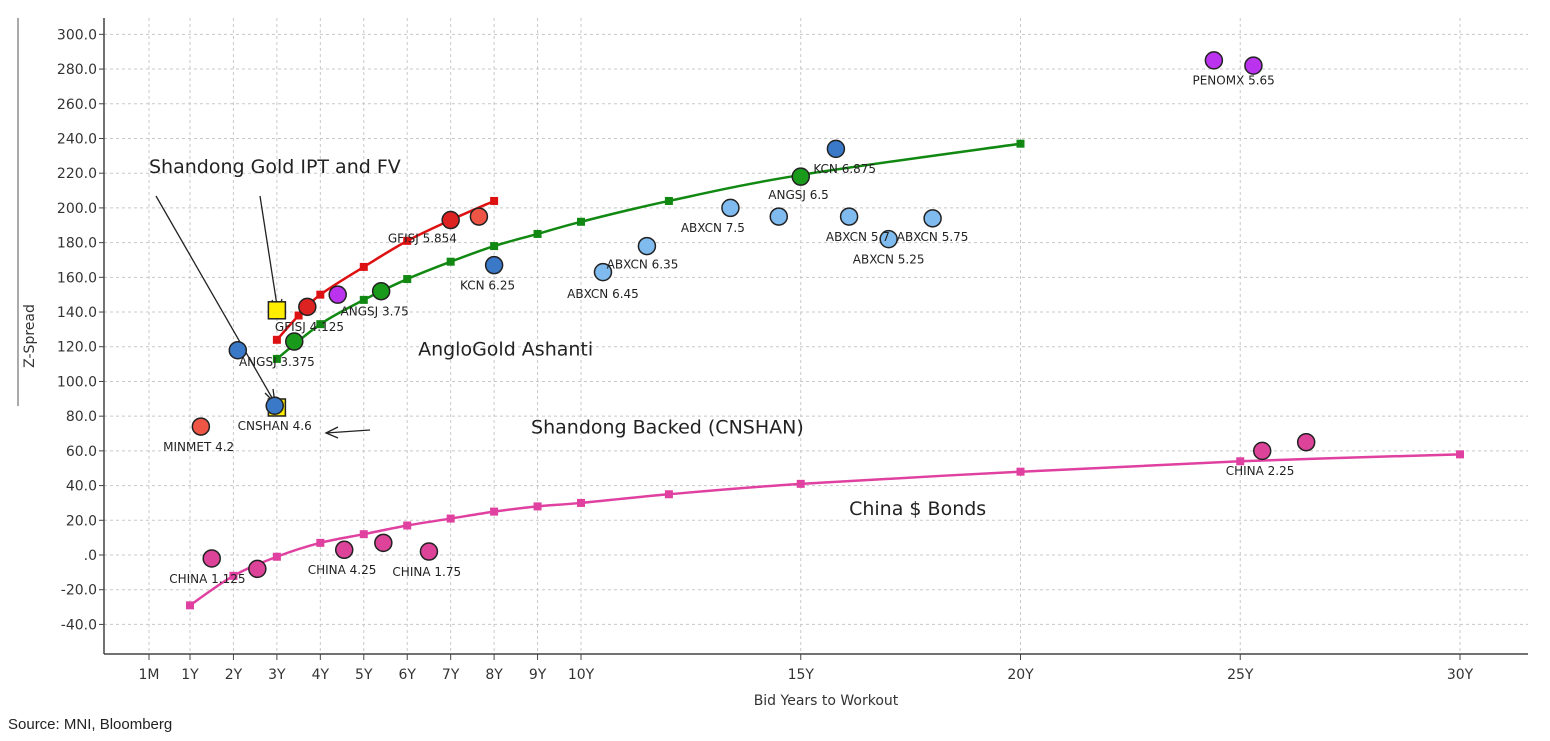 Image resolution: width=1550 pixels, height=741 pixels. Describe the element at coordinates (79, 625) in the screenshot. I see `y-tick-label: -40.0` at that location.